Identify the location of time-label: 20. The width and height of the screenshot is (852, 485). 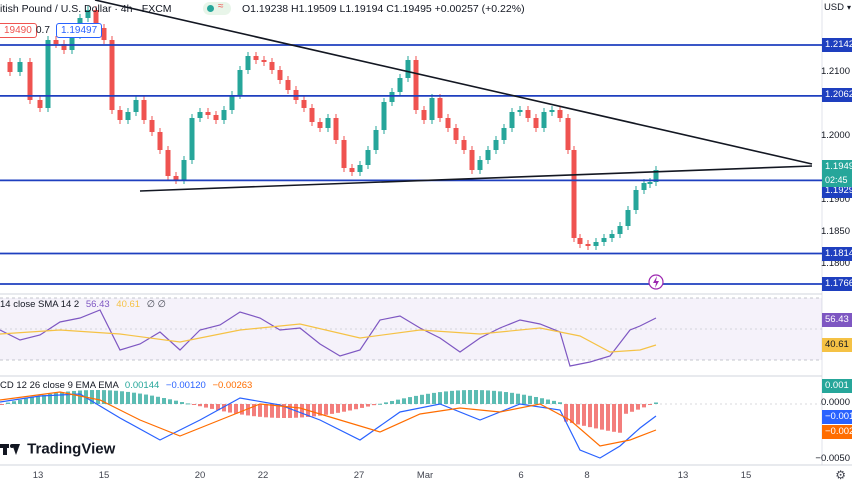
(200, 475).